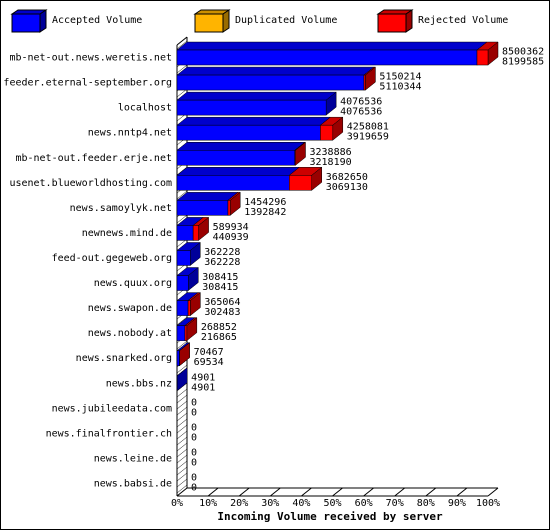 The image size is (550, 530). I want to click on accepted-label: 3919659, so click(368, 137).